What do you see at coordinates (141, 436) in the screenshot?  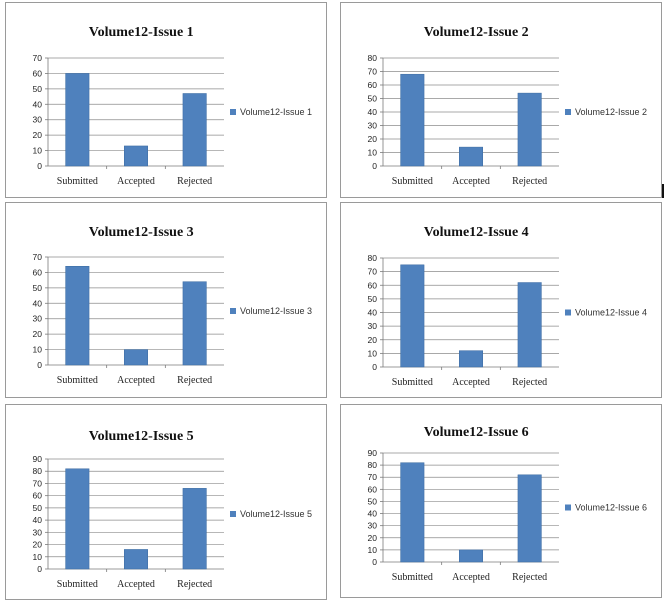 I see `chart-title: Volume12-Issue 5` at bounding box center [141, 436].